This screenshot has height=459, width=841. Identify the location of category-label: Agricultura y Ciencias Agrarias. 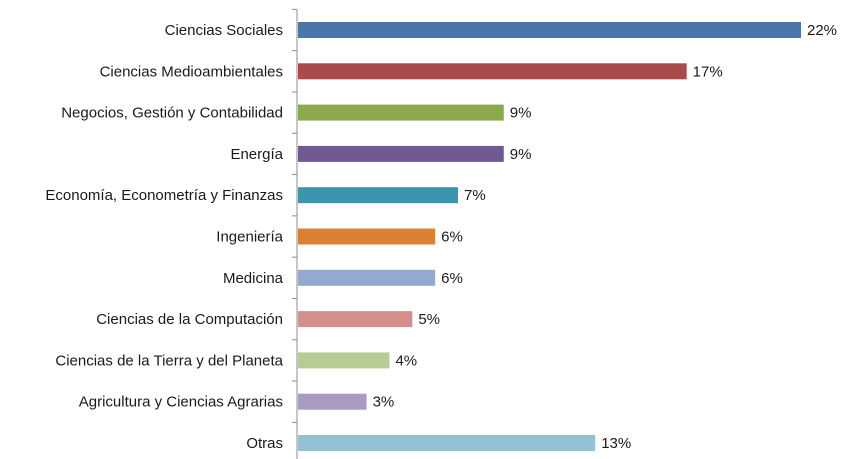
(181, 402).